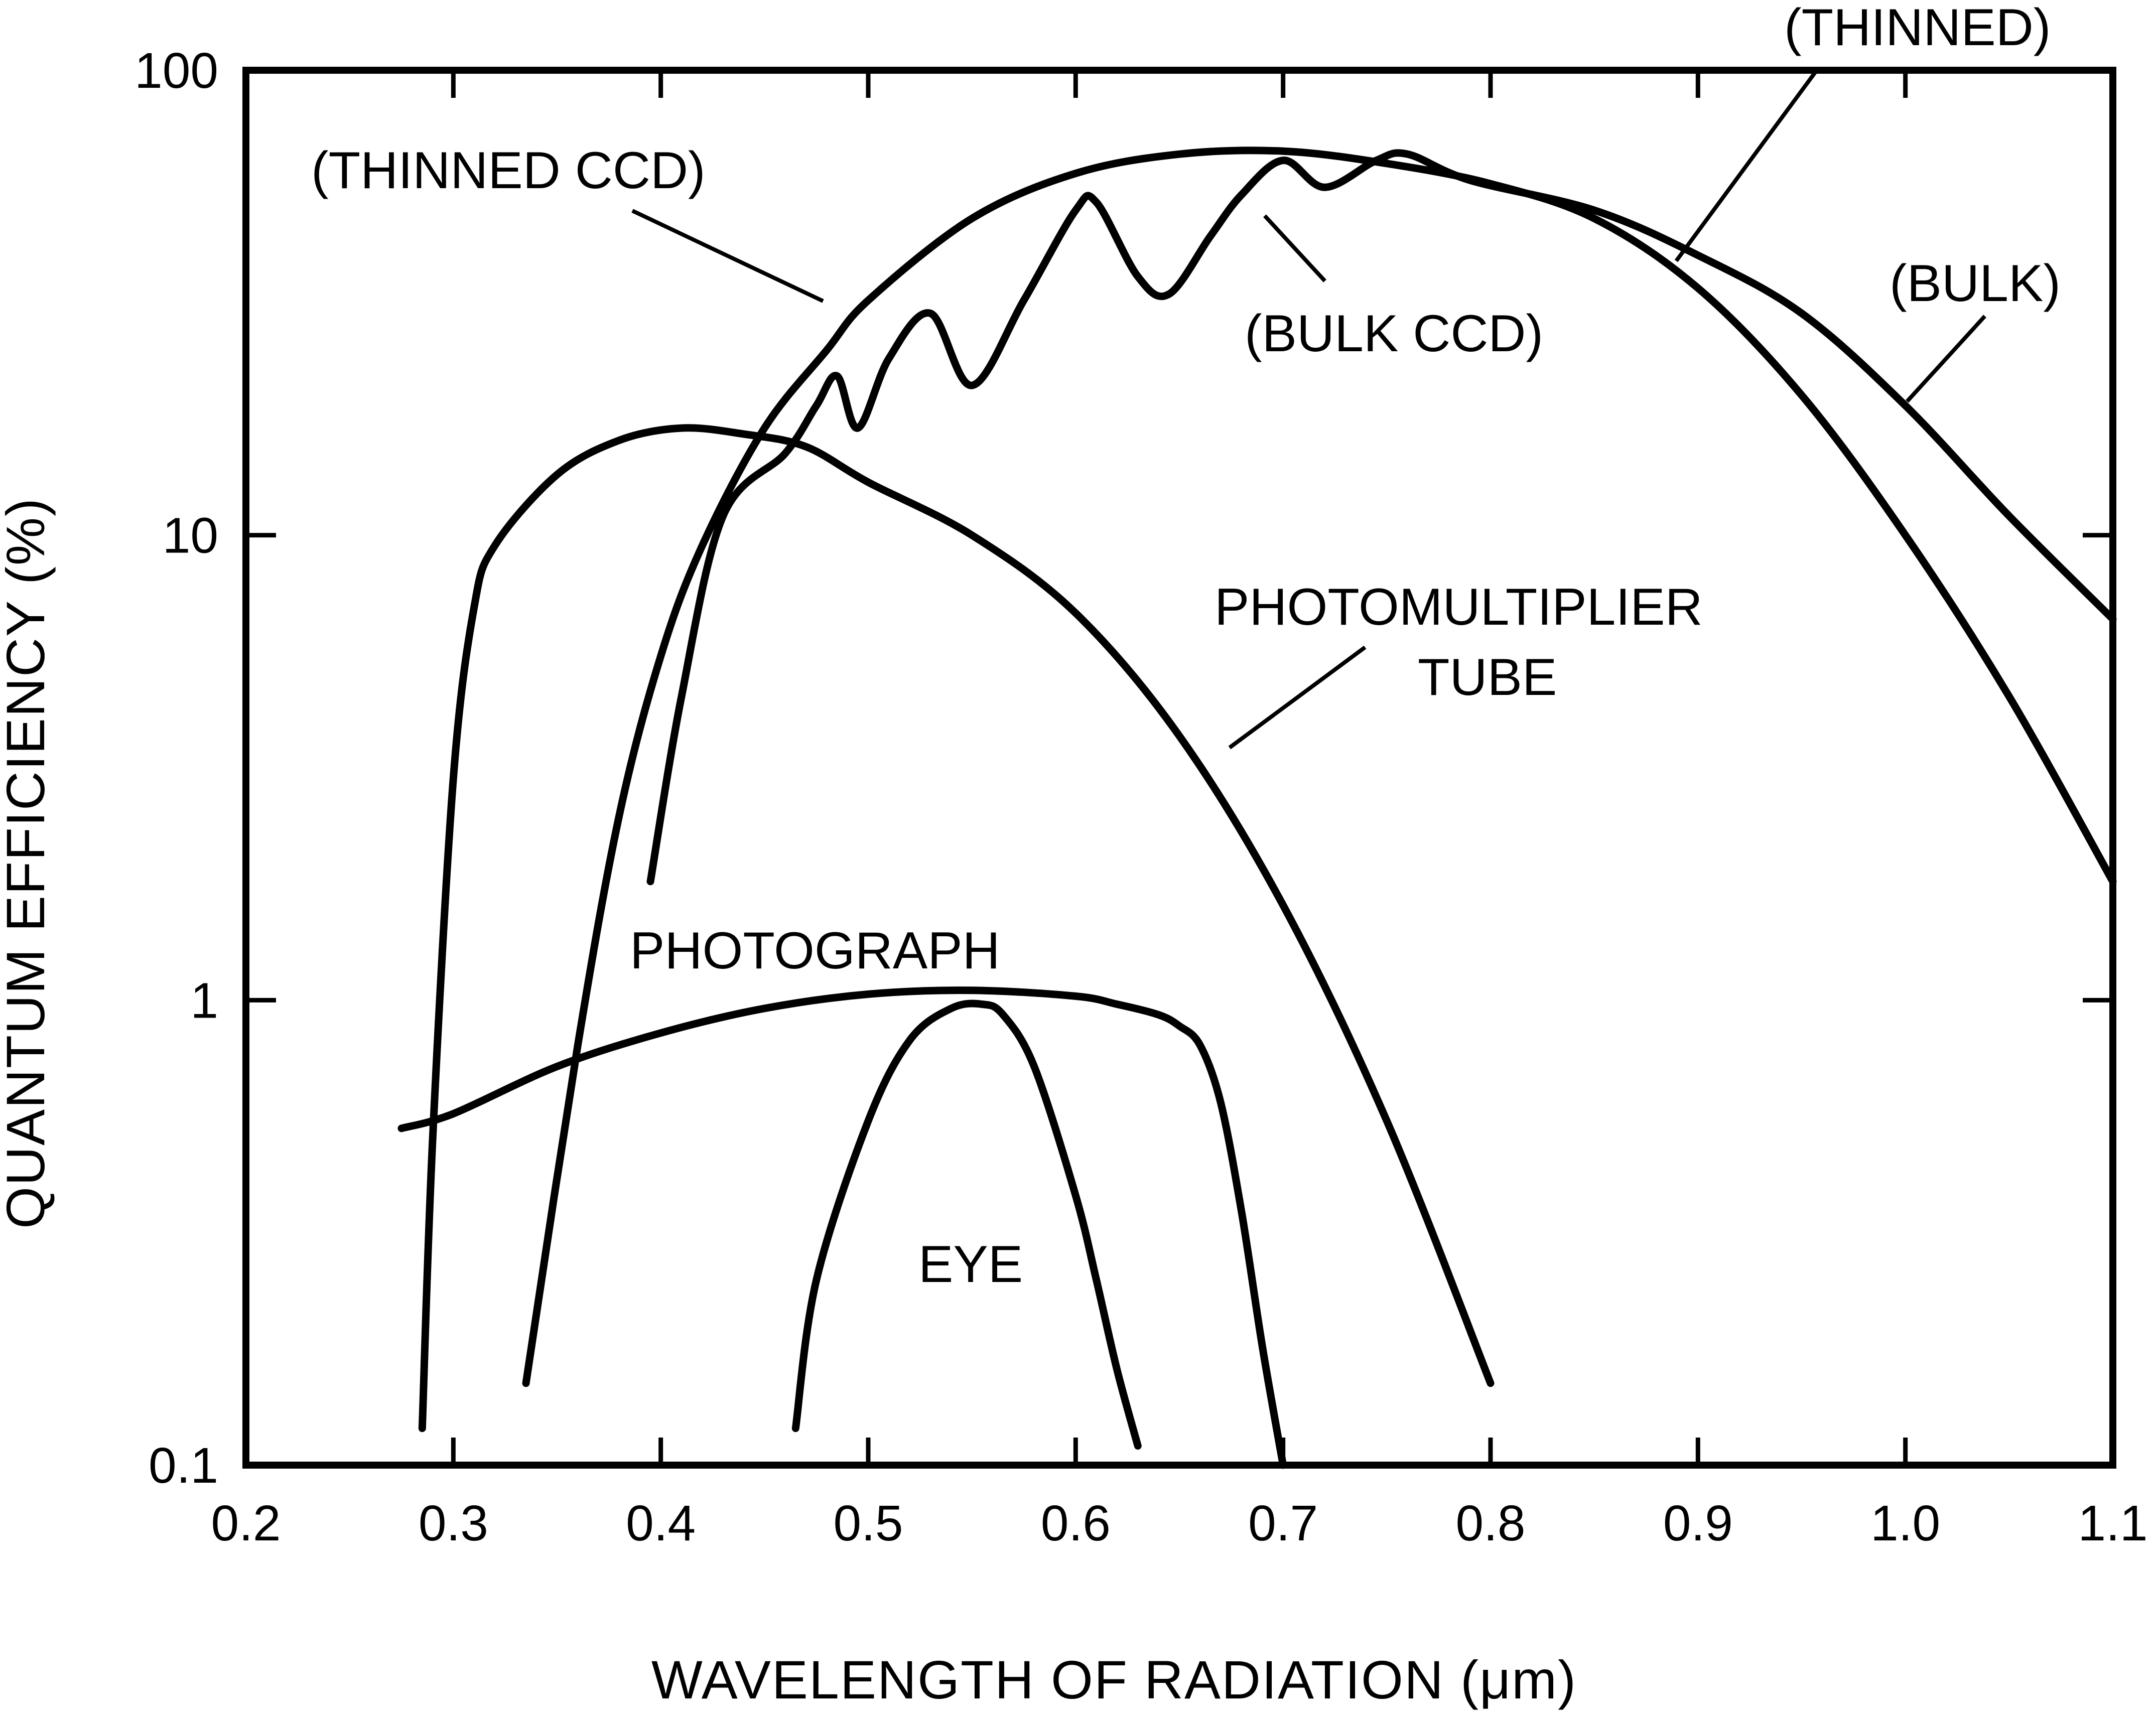 Image resolution: width=2156 pixels, height=1714 pixels. Describe the element at coordinates (1918, 28) in the screenshot. I see `label-thinned: (THINNED)` at that location.